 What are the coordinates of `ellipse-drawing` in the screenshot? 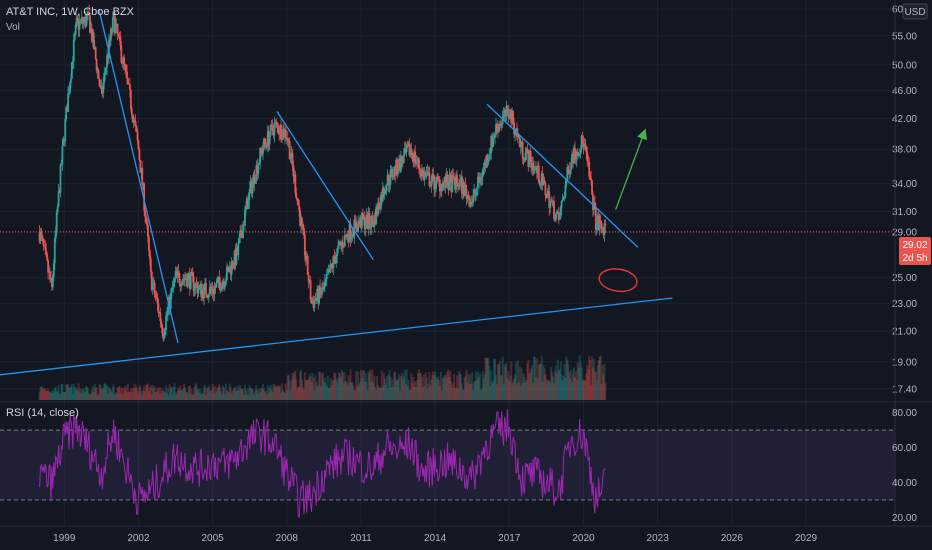 It's located at (618, 280).